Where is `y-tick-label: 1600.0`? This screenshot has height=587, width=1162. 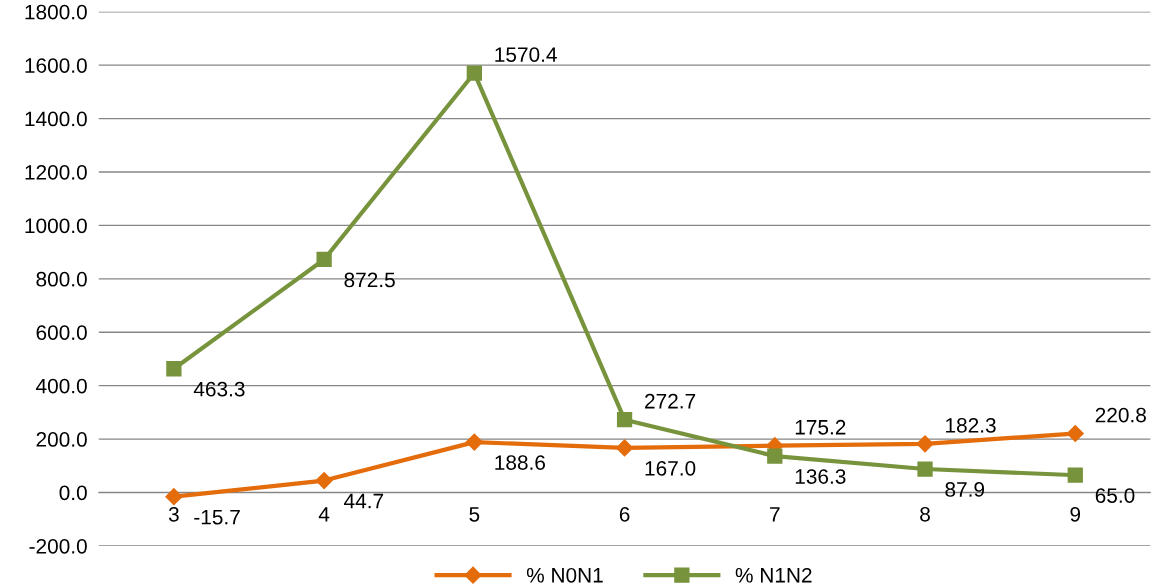 y-tick-label: 1600.0 is located at coordinates (56, 65).